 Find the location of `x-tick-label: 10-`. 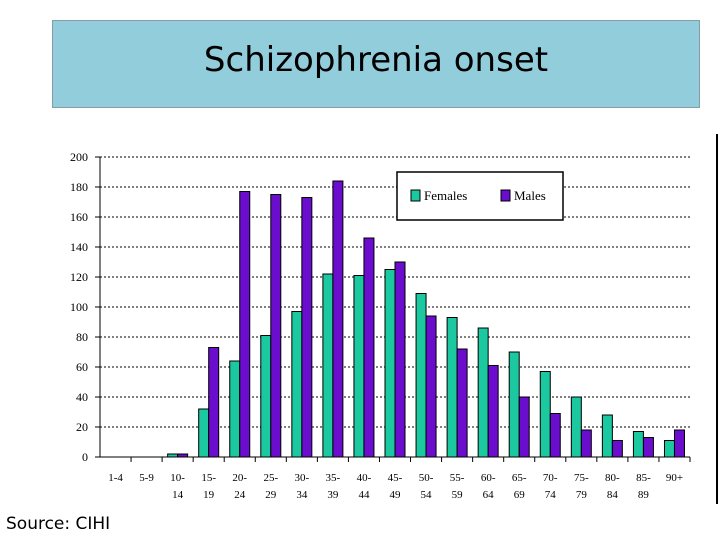

x-tick-label: 10- is located at coordinates (177, 478).